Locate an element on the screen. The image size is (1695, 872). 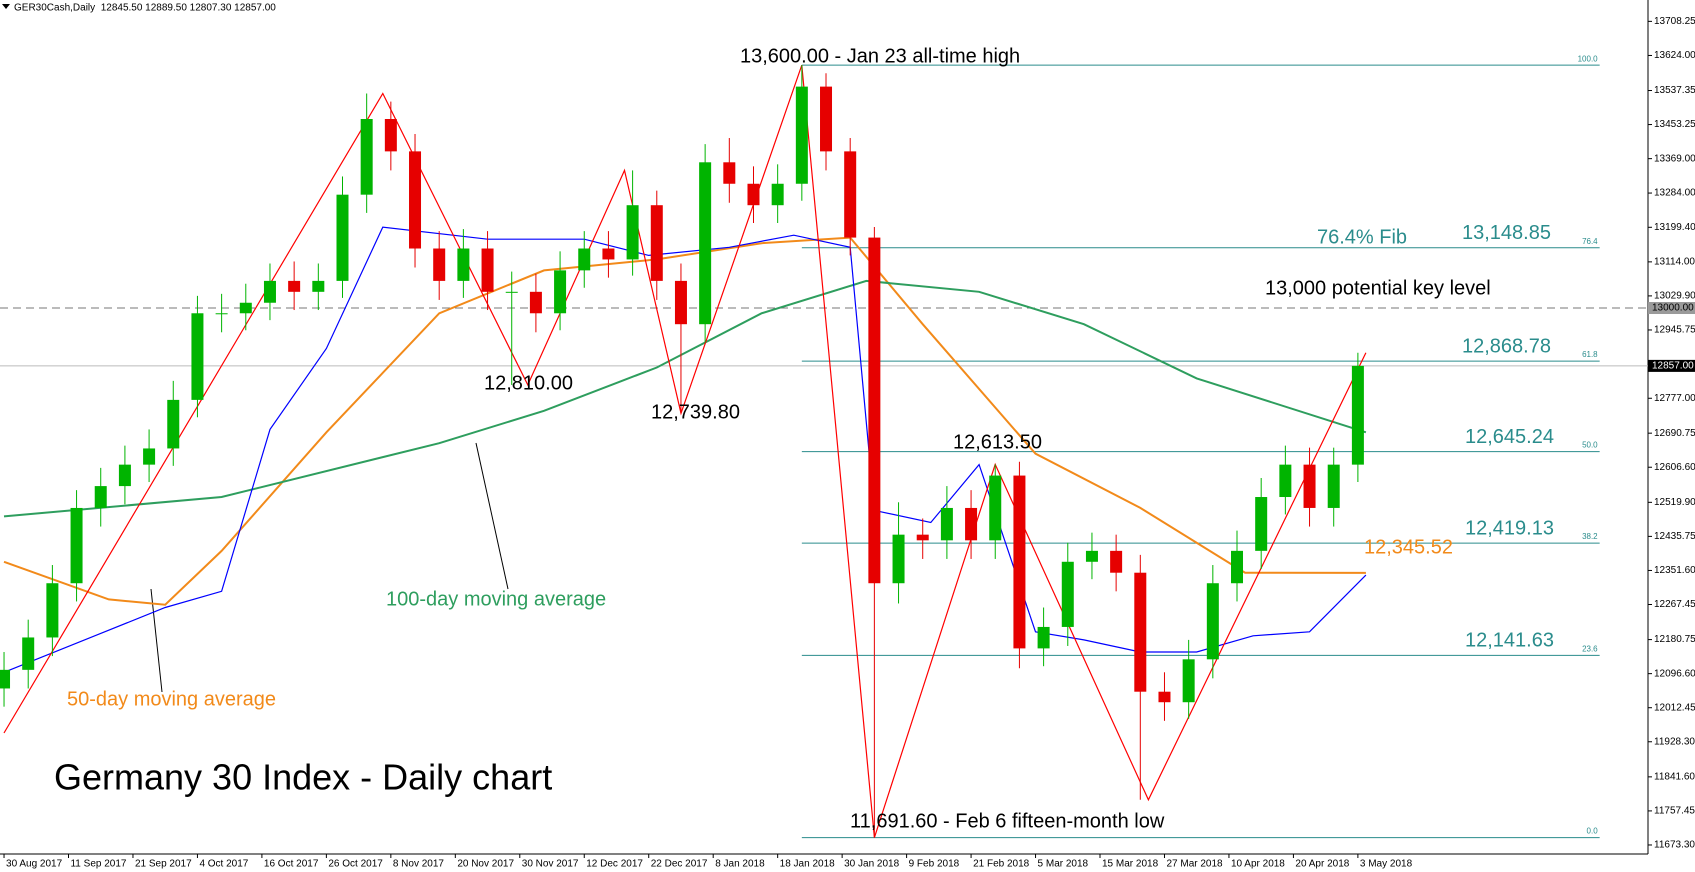
y-tick-label: 11673.30 is located at coordinates (1674, 845).